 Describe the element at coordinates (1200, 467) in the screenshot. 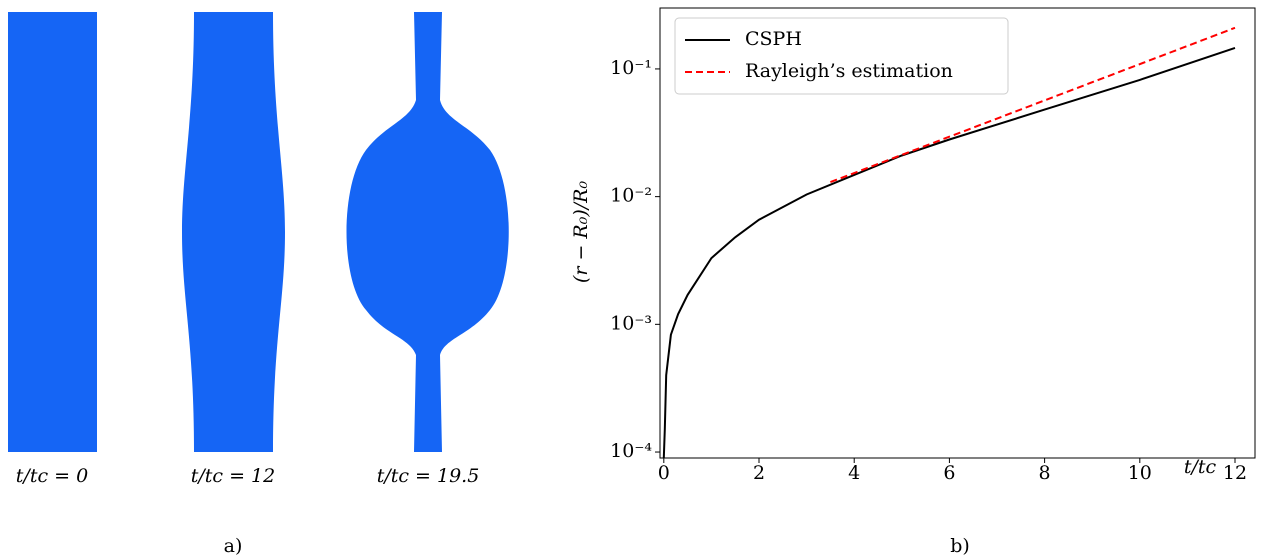

I see `x-axis-label: t/tc` at that location.